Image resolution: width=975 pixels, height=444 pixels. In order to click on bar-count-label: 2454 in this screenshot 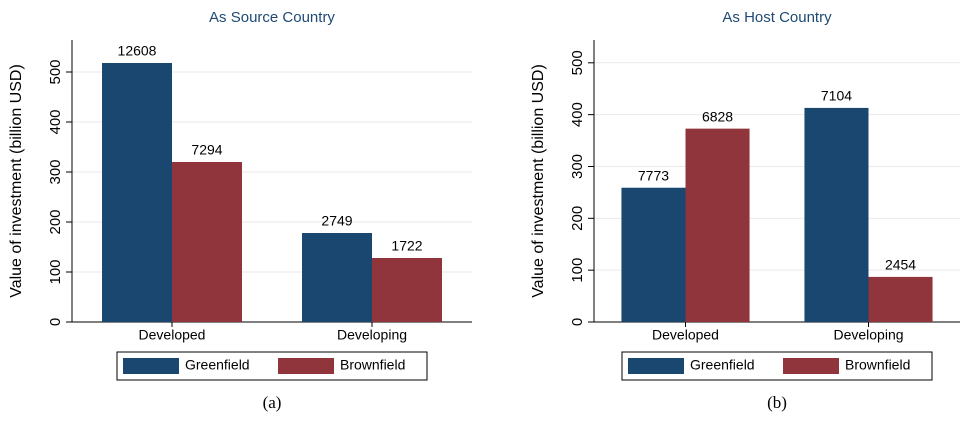, I will do `click(900, 265)`.